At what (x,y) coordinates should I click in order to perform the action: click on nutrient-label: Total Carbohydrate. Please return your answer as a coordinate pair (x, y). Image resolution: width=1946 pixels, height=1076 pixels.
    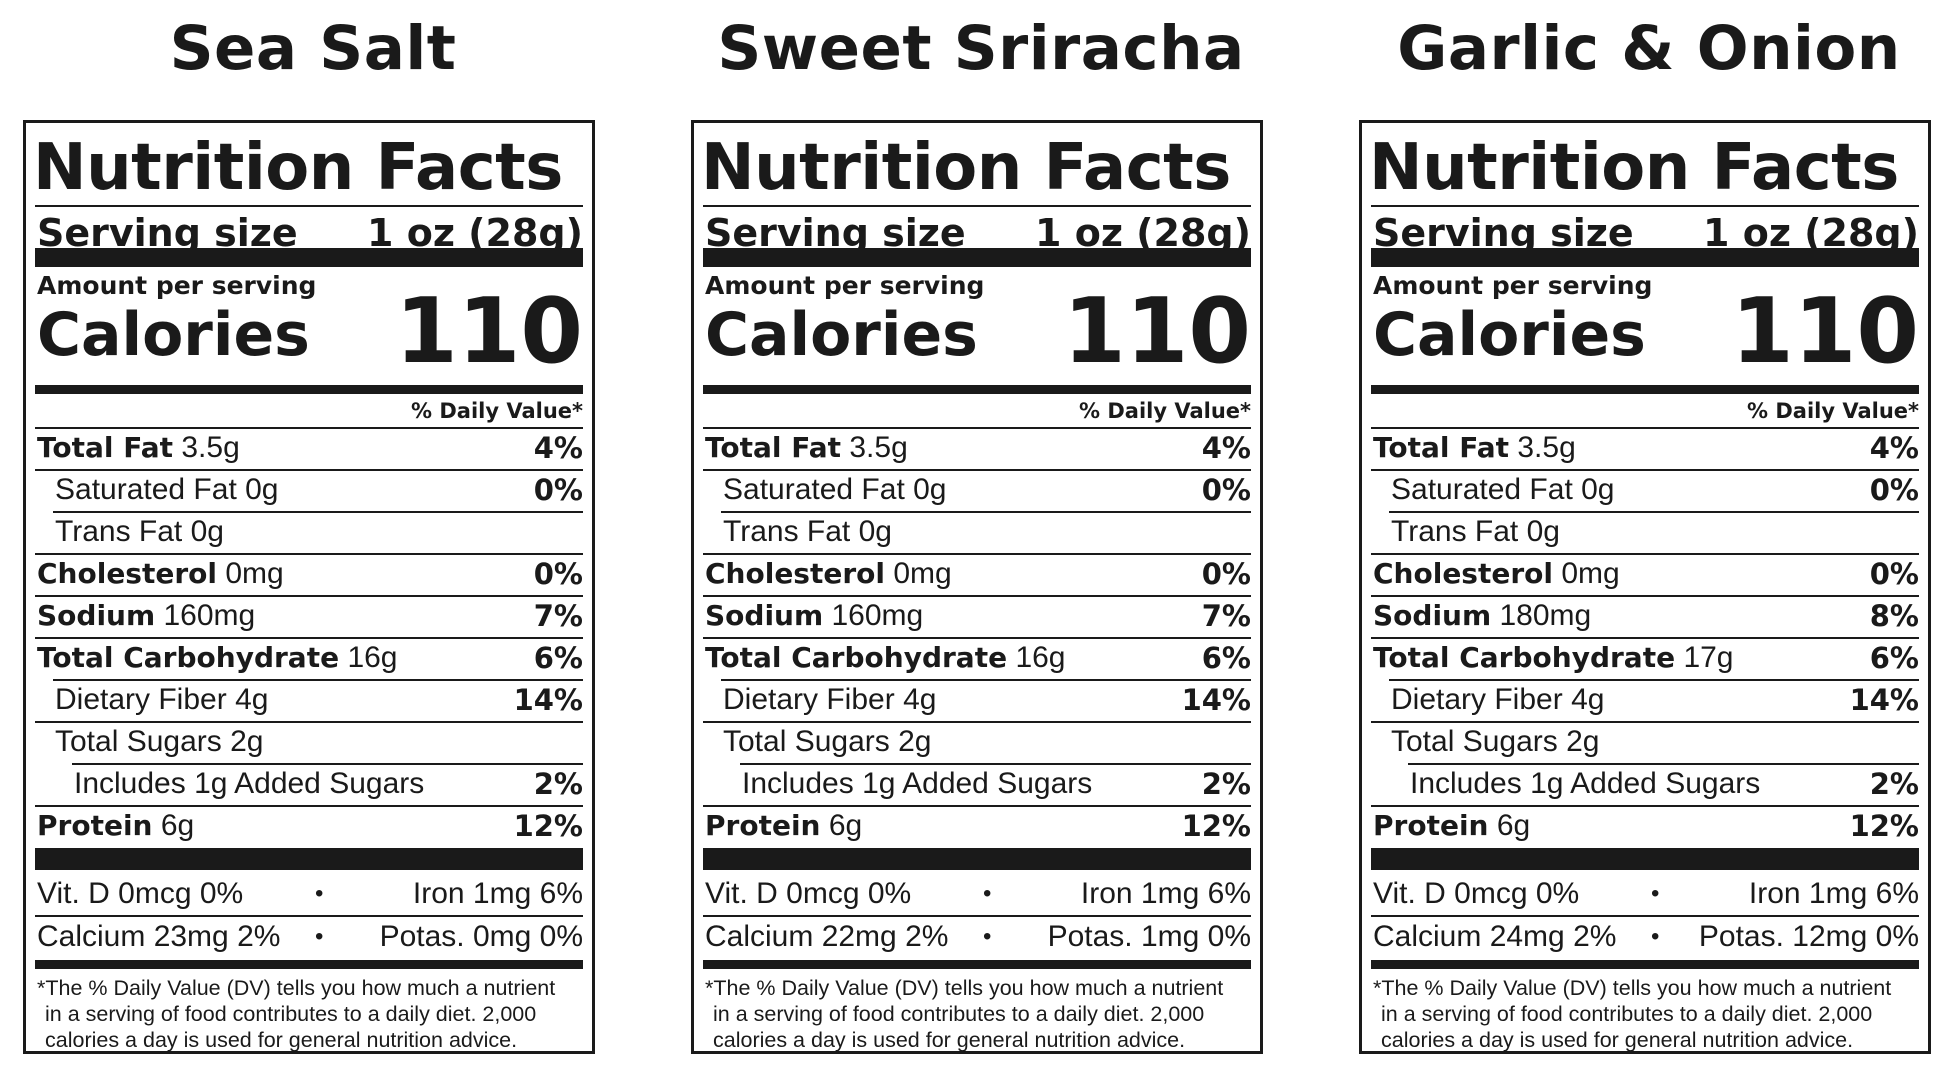
    Looking at the image, I should click on (188, 657).